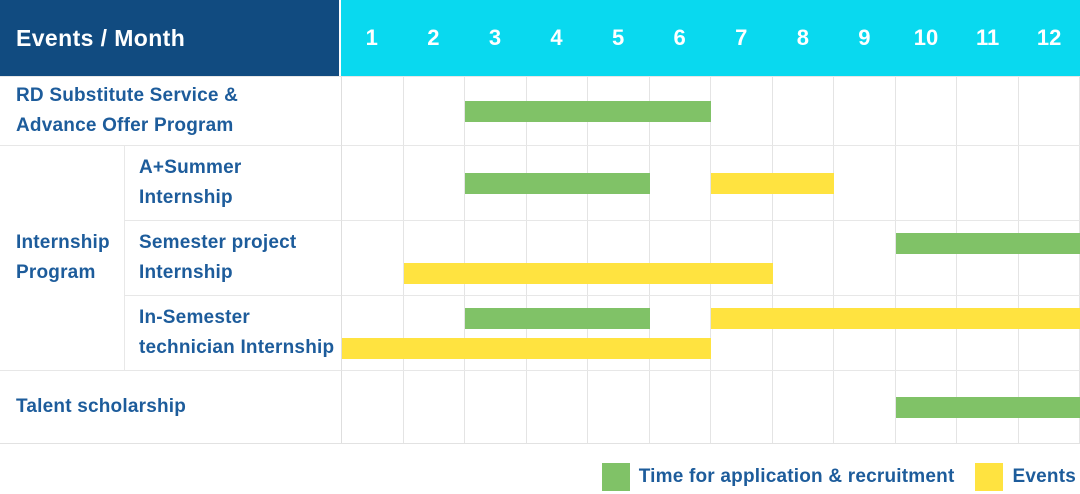 The width and height of the screenshot is (1080, 494). I want to click on gantt-bar-semester-project-internship-yellow-m2-m7, so click(588, 273).